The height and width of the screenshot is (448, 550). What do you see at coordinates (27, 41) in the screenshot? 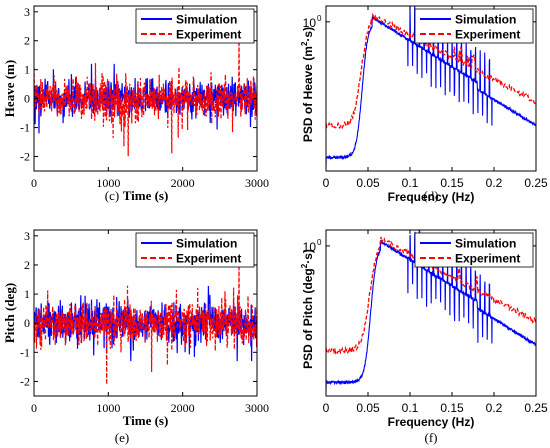
I see `y-tick-label-c-4: 2` at bounding box center [27, 41].